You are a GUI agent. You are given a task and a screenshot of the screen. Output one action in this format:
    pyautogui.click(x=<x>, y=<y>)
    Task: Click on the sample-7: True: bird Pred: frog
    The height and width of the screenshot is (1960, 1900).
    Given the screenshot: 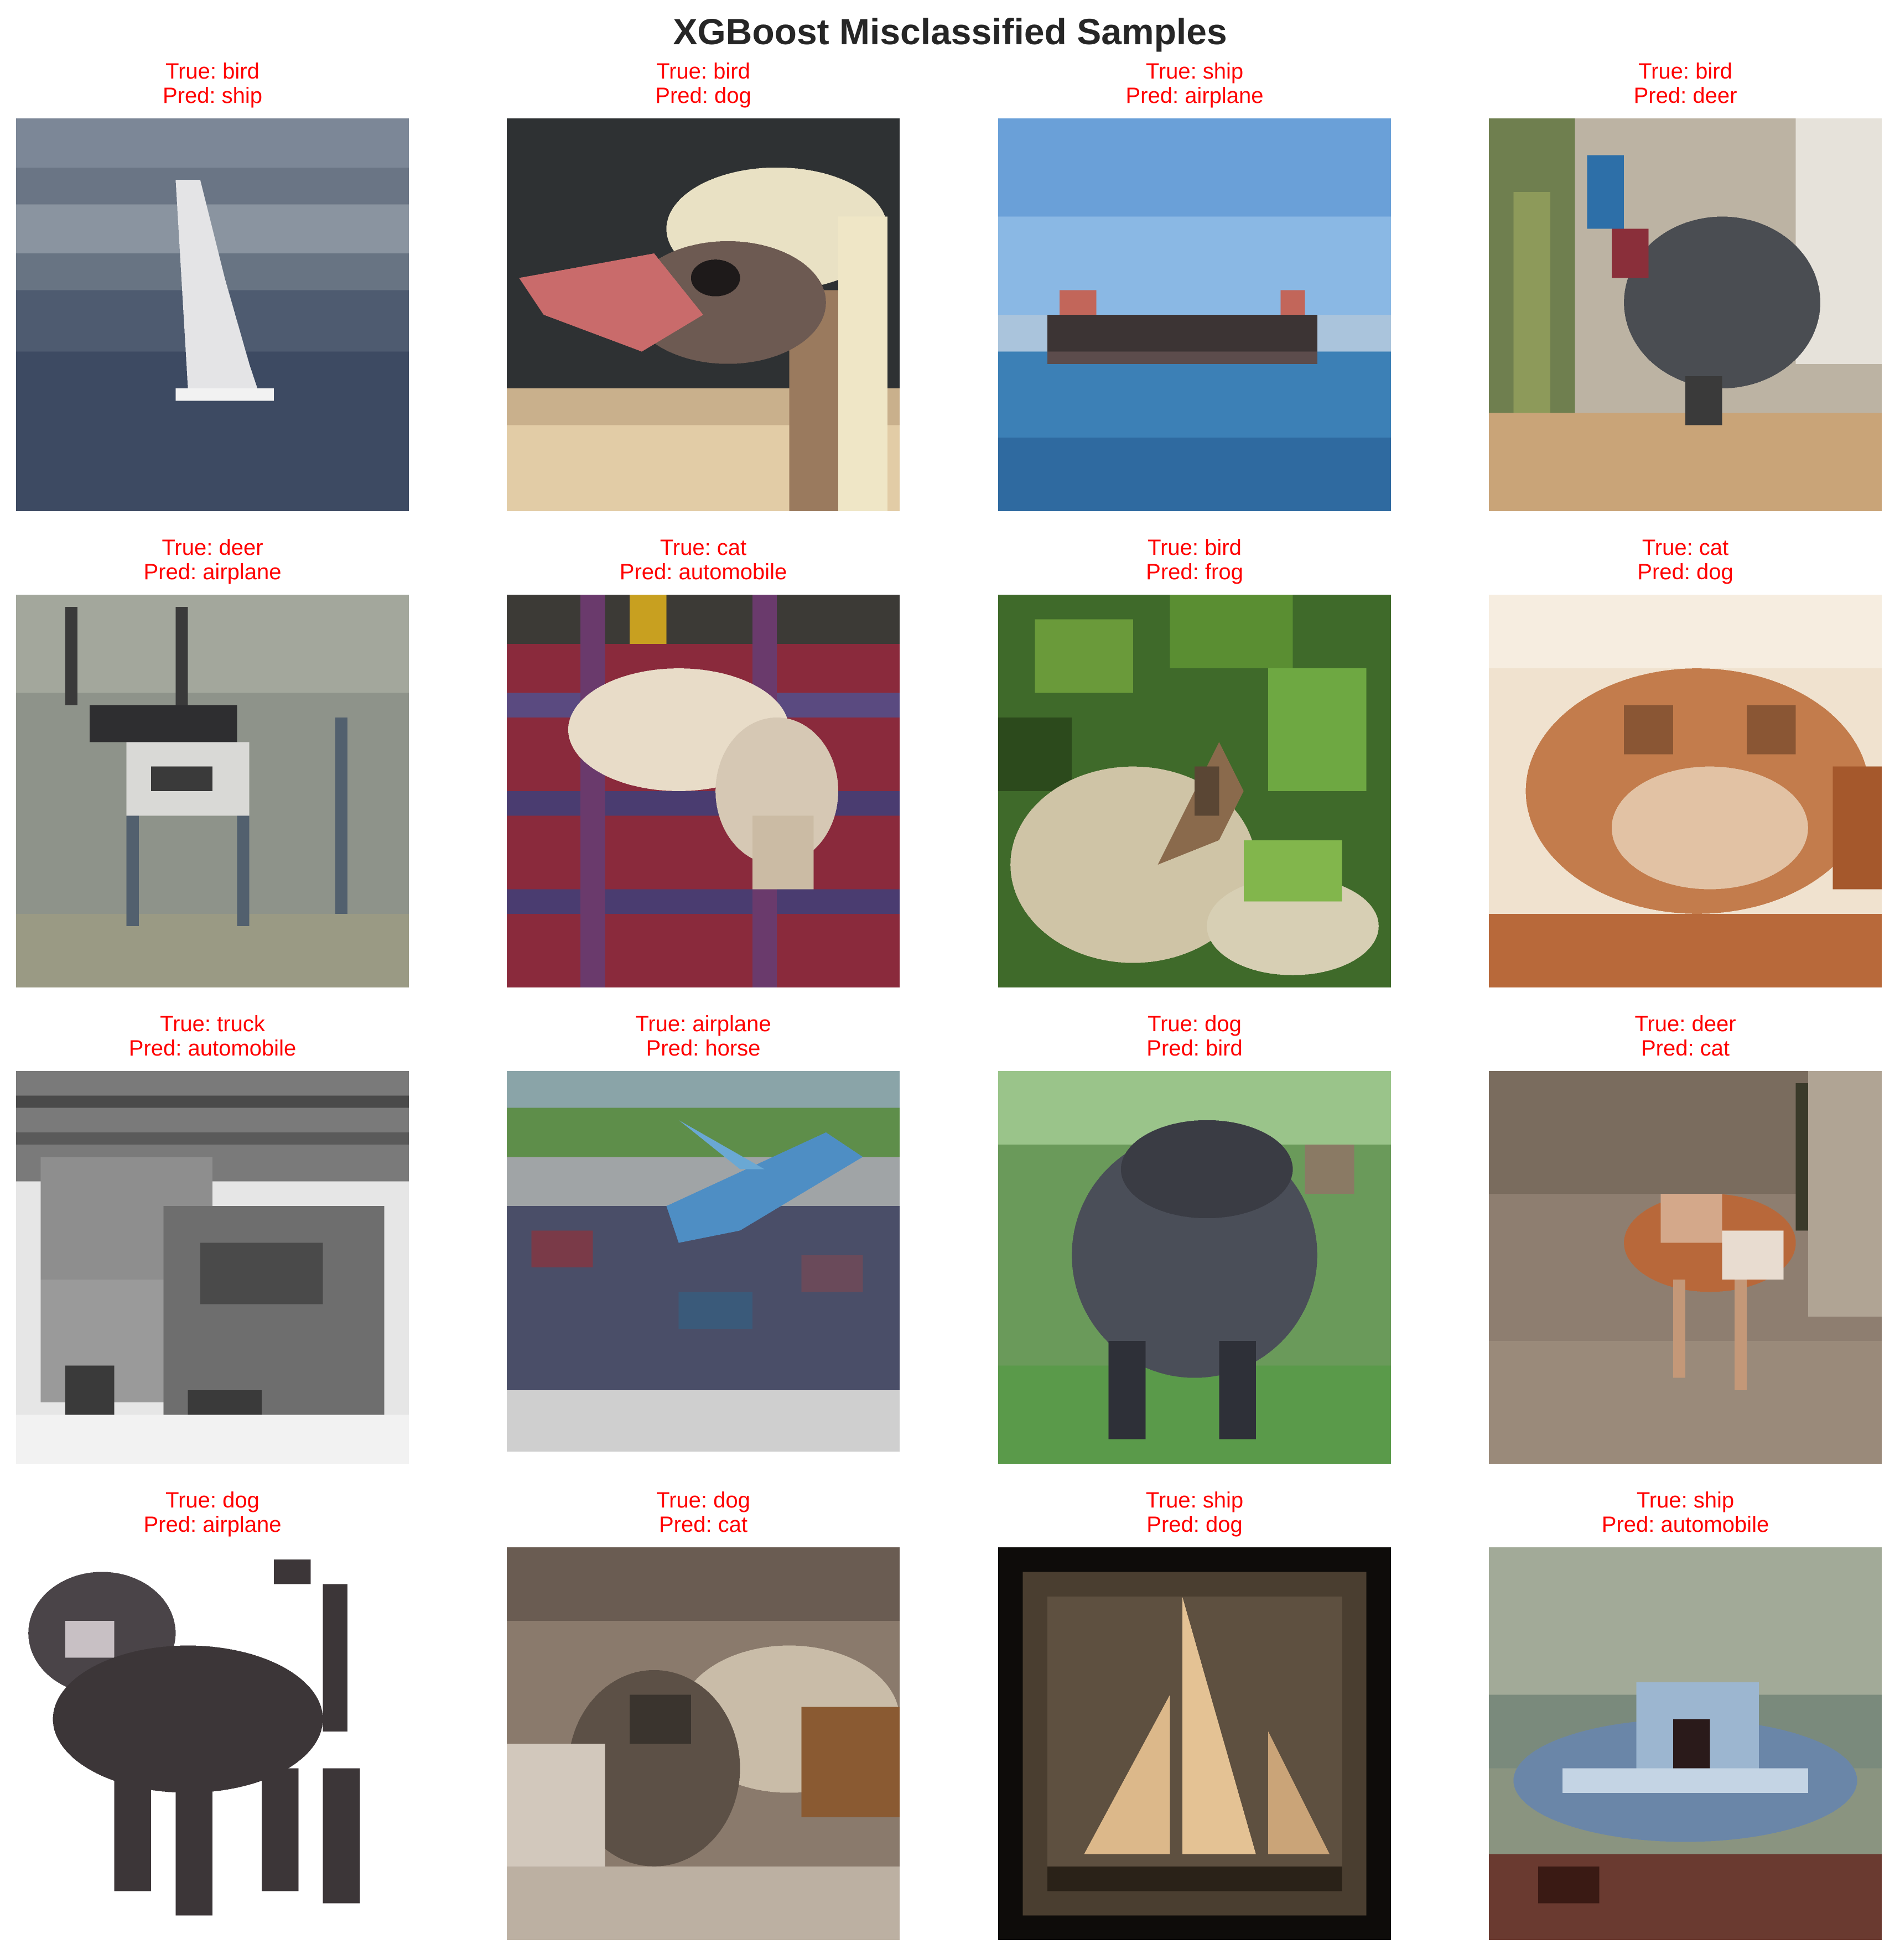 What is the action you would take?
    pyautogui.click(x=1194, y=761)
    